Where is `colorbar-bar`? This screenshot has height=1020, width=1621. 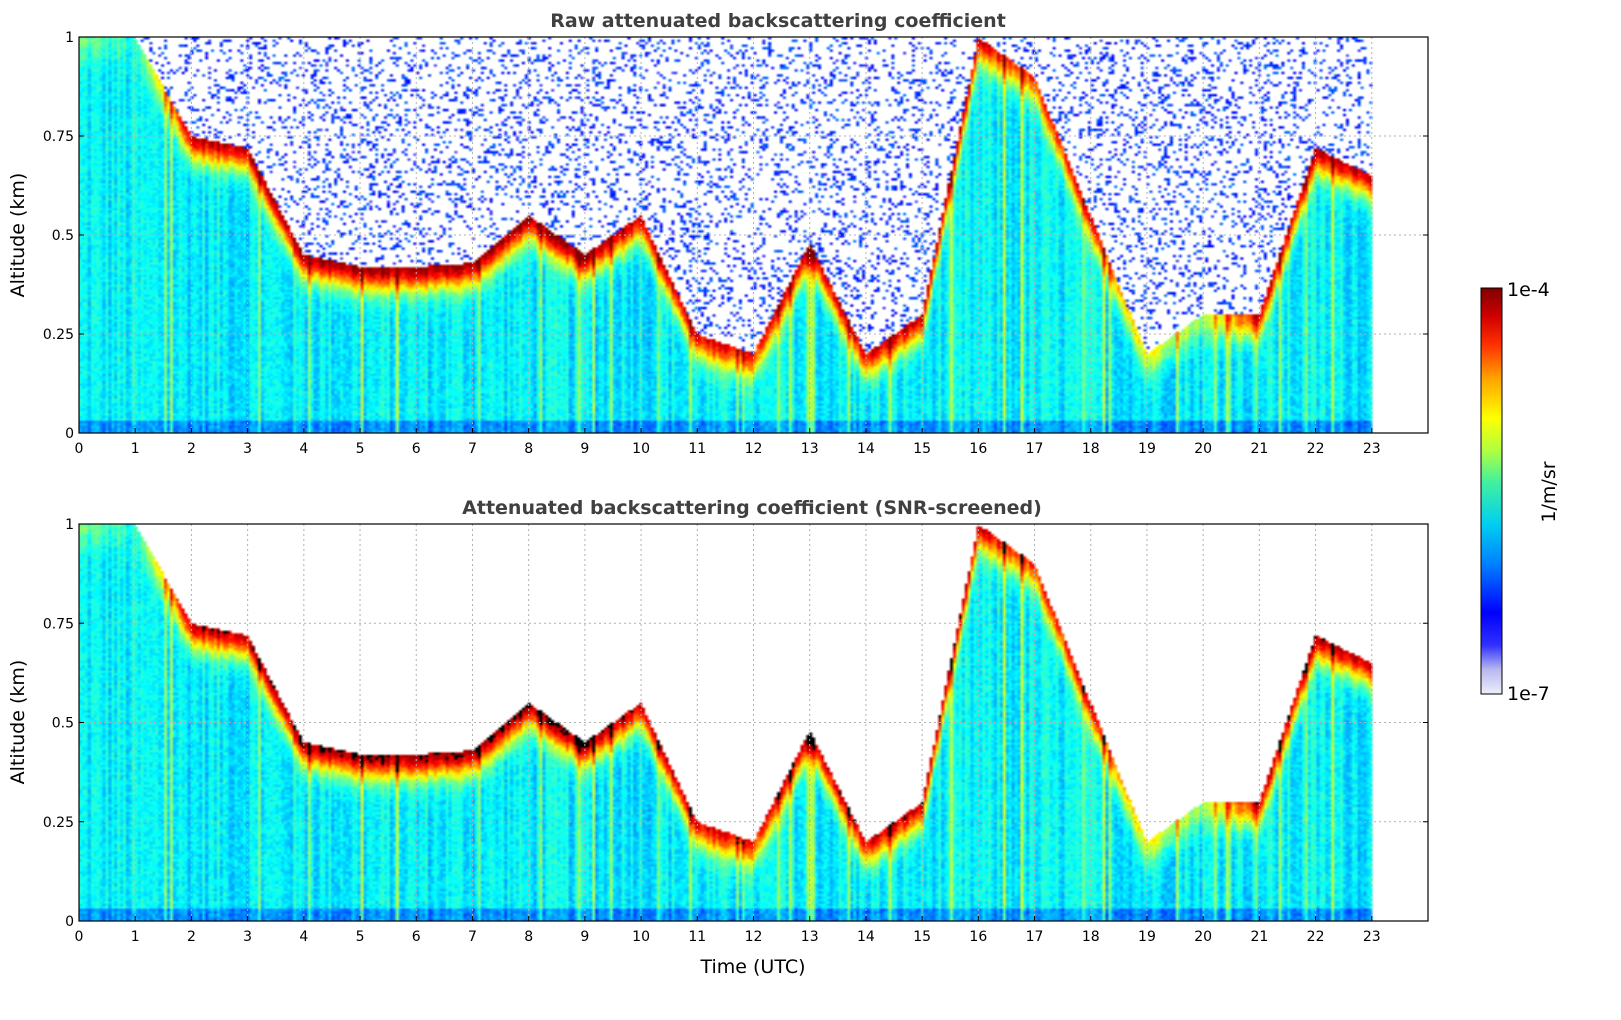
colorbar-bar is located at coordinates (1491, 491).